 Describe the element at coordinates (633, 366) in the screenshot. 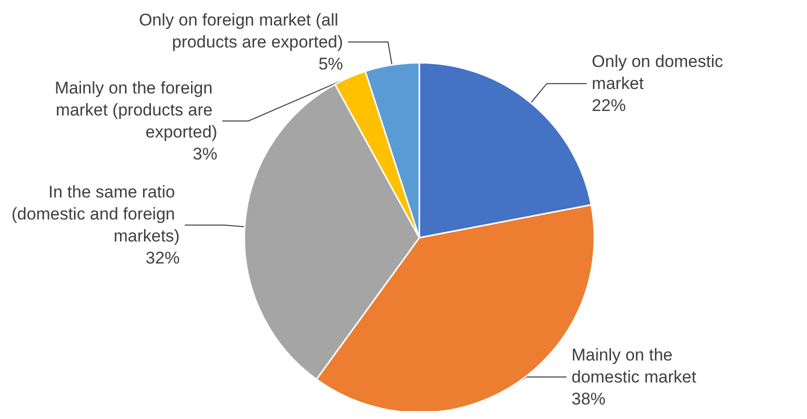

I see `slice-label: Mainly on the domestic market` at that location.